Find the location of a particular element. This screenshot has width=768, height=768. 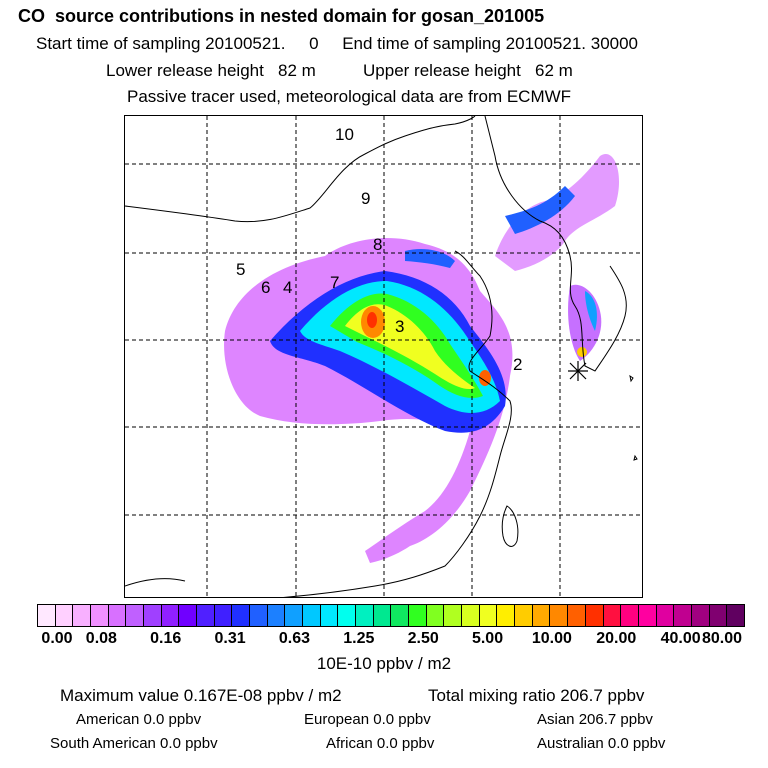

hotspot-3-core is located at coordinates (372, 320).